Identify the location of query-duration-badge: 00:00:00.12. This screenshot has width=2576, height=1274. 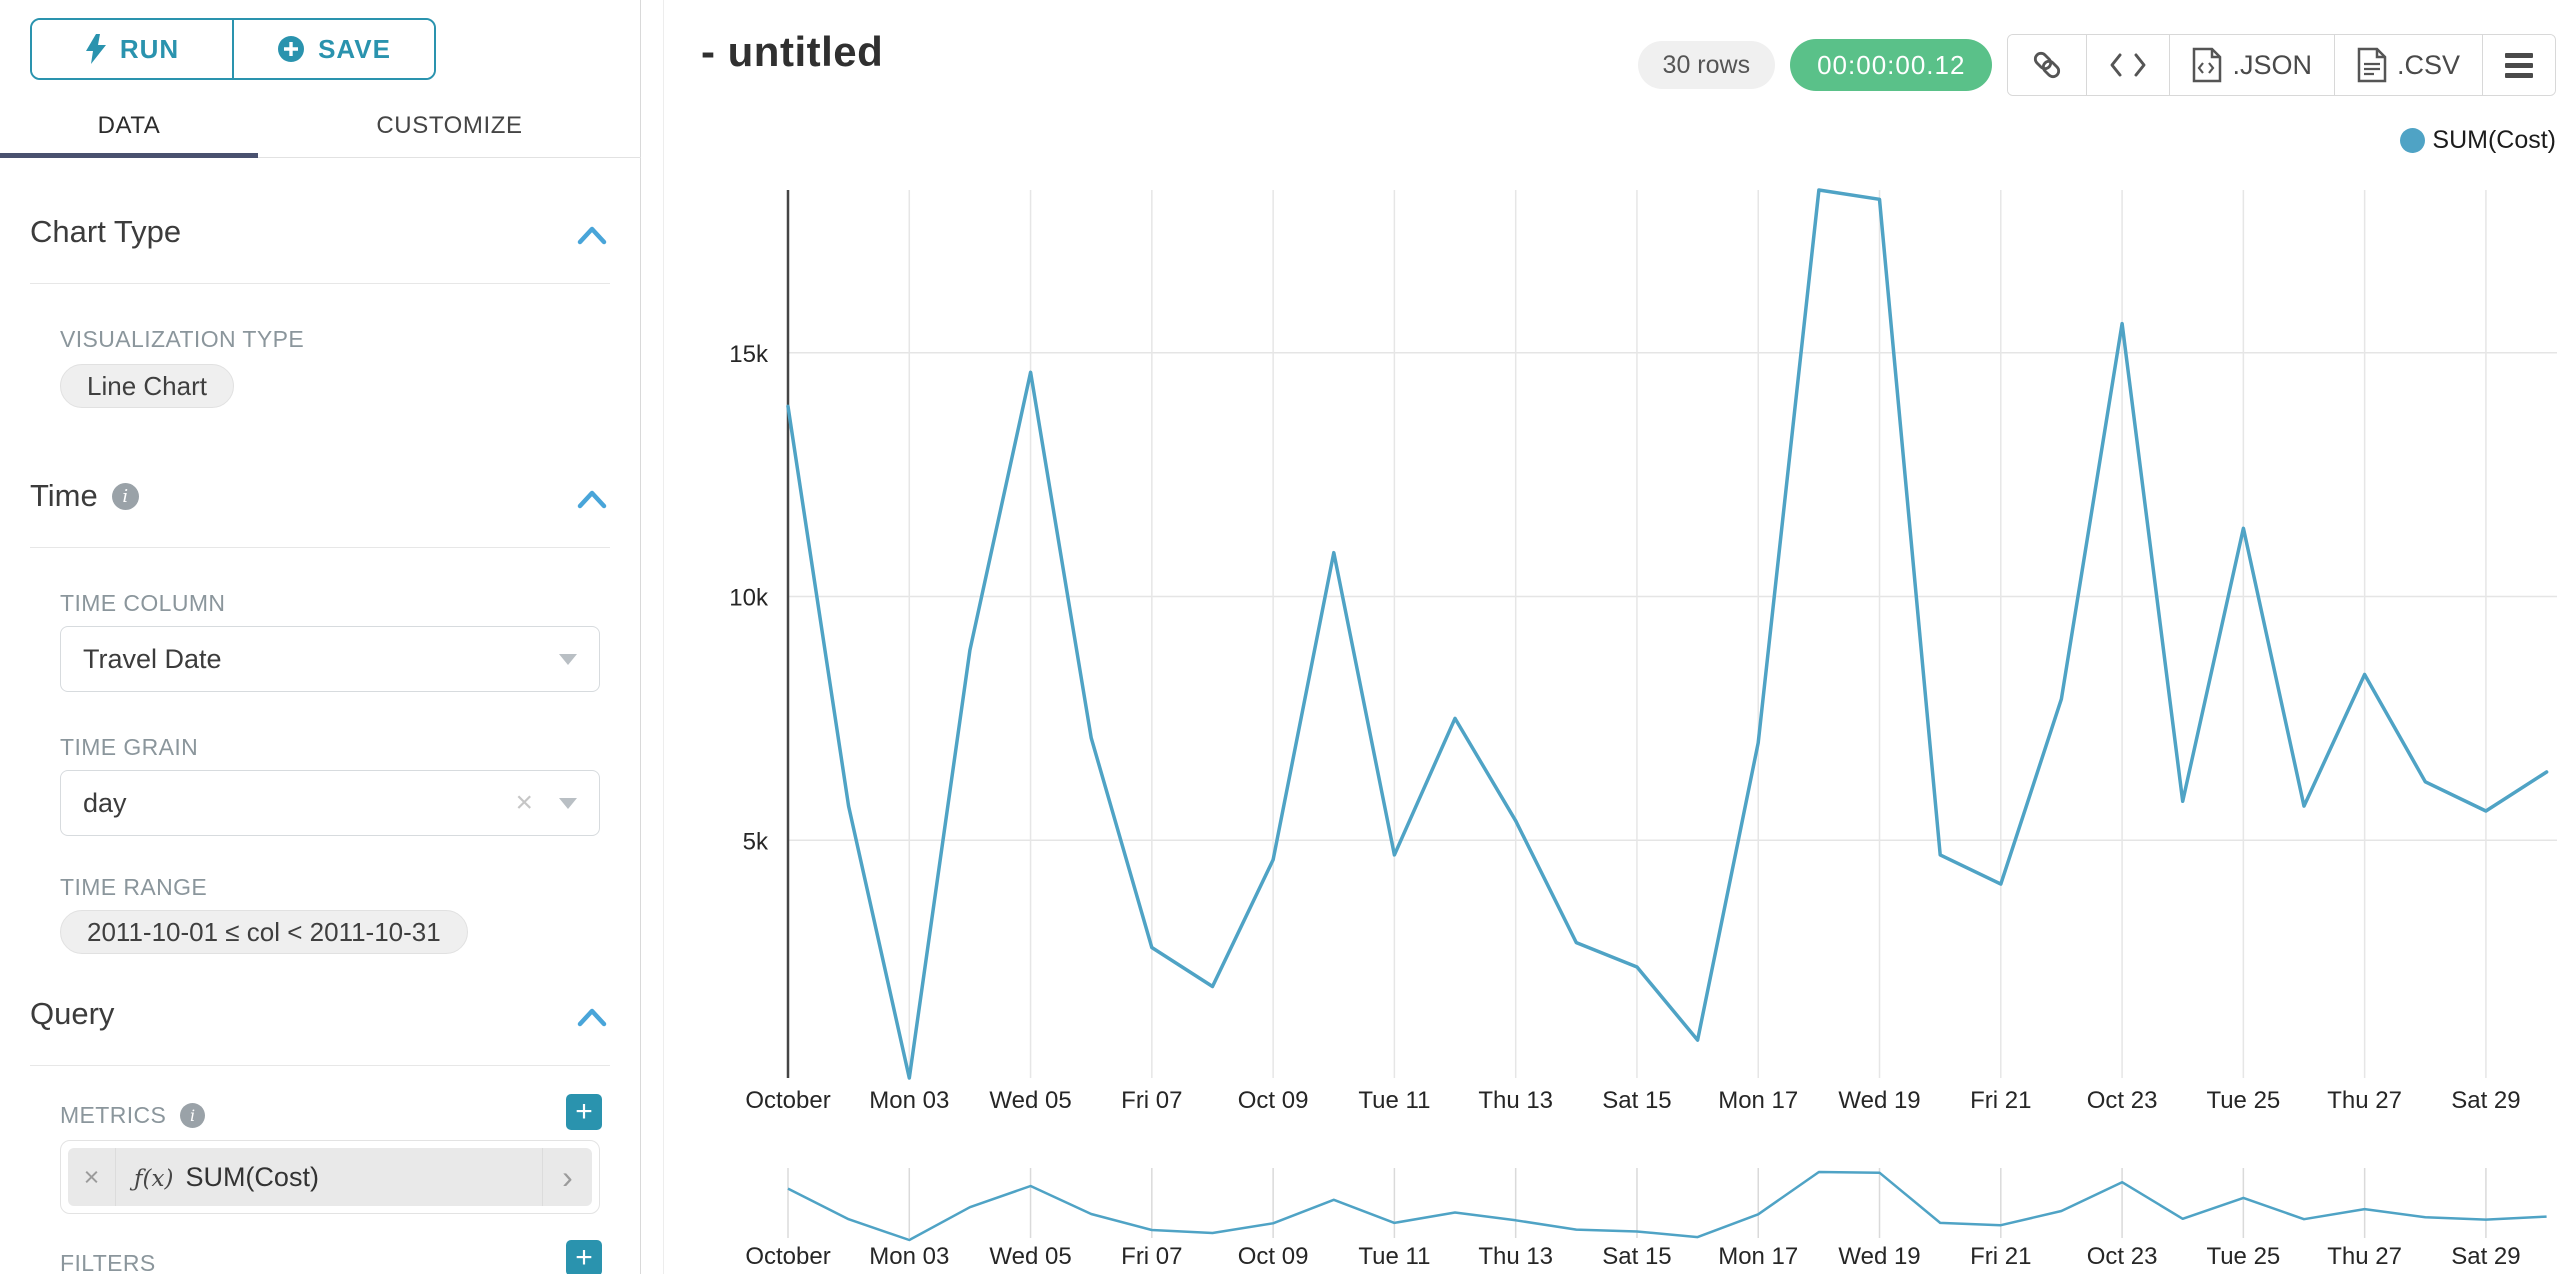
(1891, 65).